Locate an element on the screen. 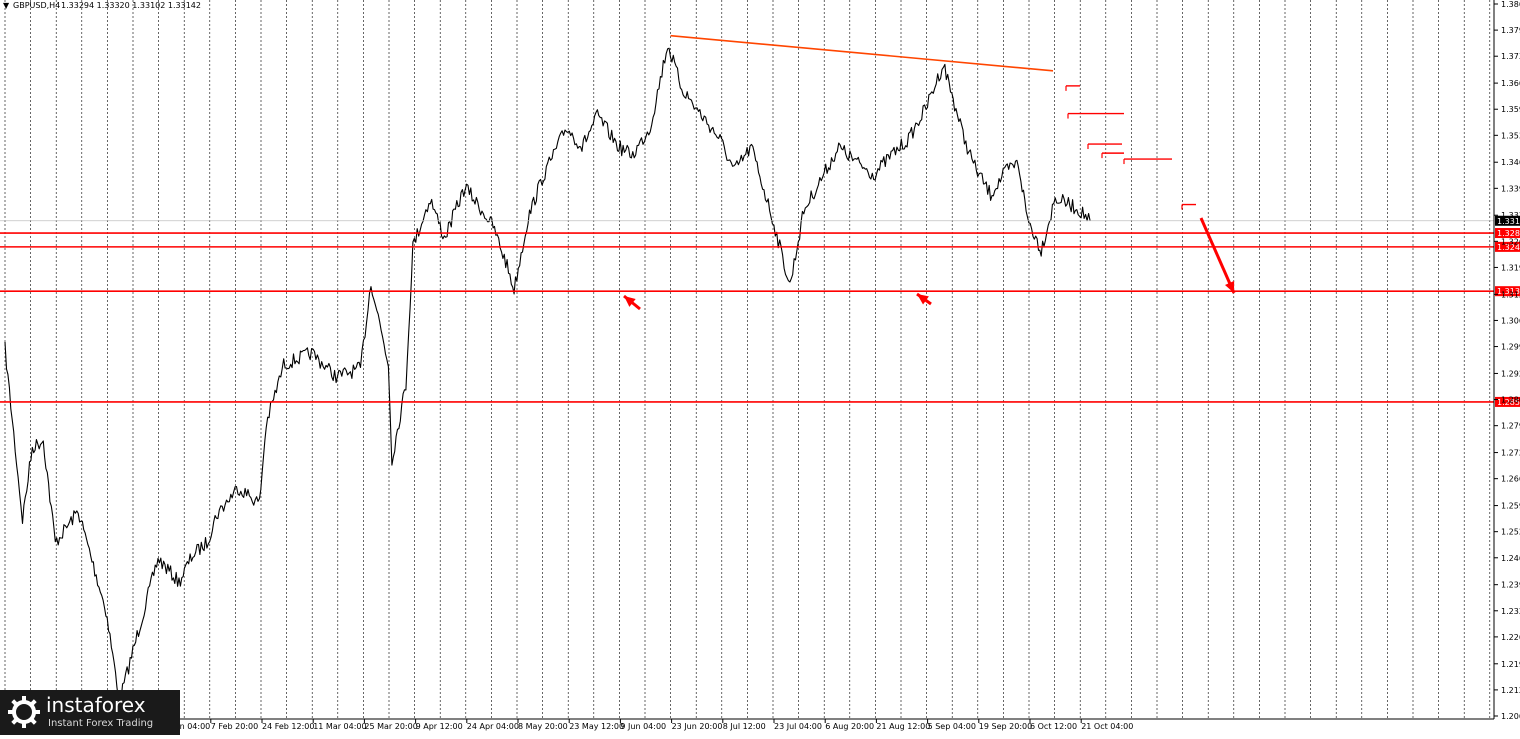 This screenshot has width=1520, height=739. x-tick-label: 6 Aug 20:00 is located at coordinates (849, 726).